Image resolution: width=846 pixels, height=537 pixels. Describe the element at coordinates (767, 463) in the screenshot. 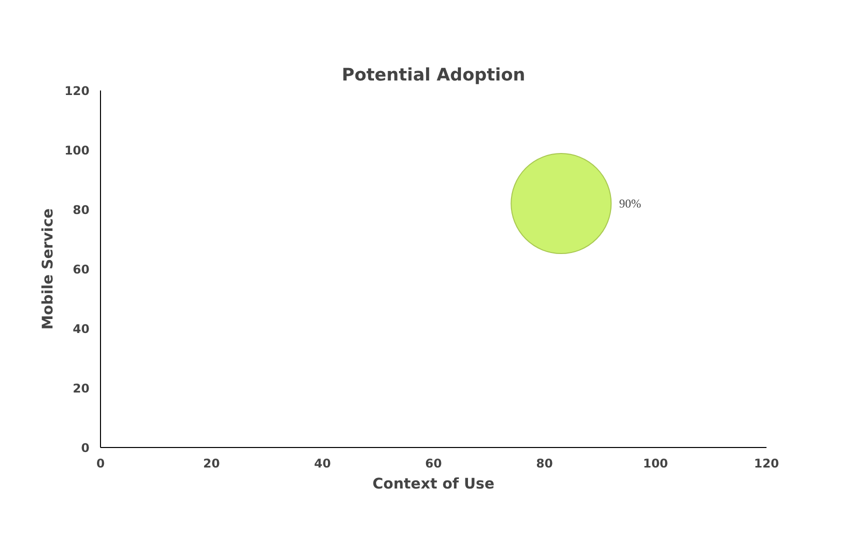

I see `x-tick-label: 120` at that location.